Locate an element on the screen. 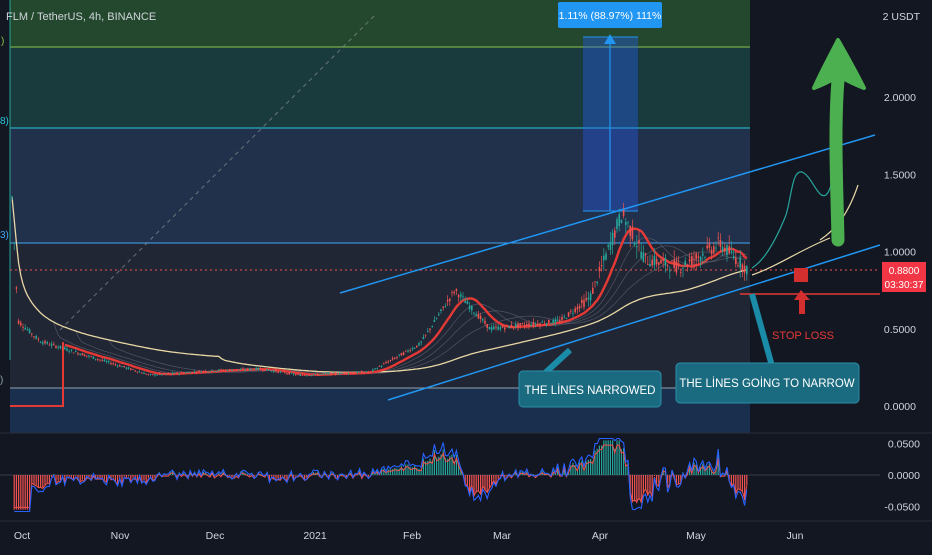 Image resolution: width=932 pixels, height=555 pixels. price-tag is located at coordinates (904, 277).